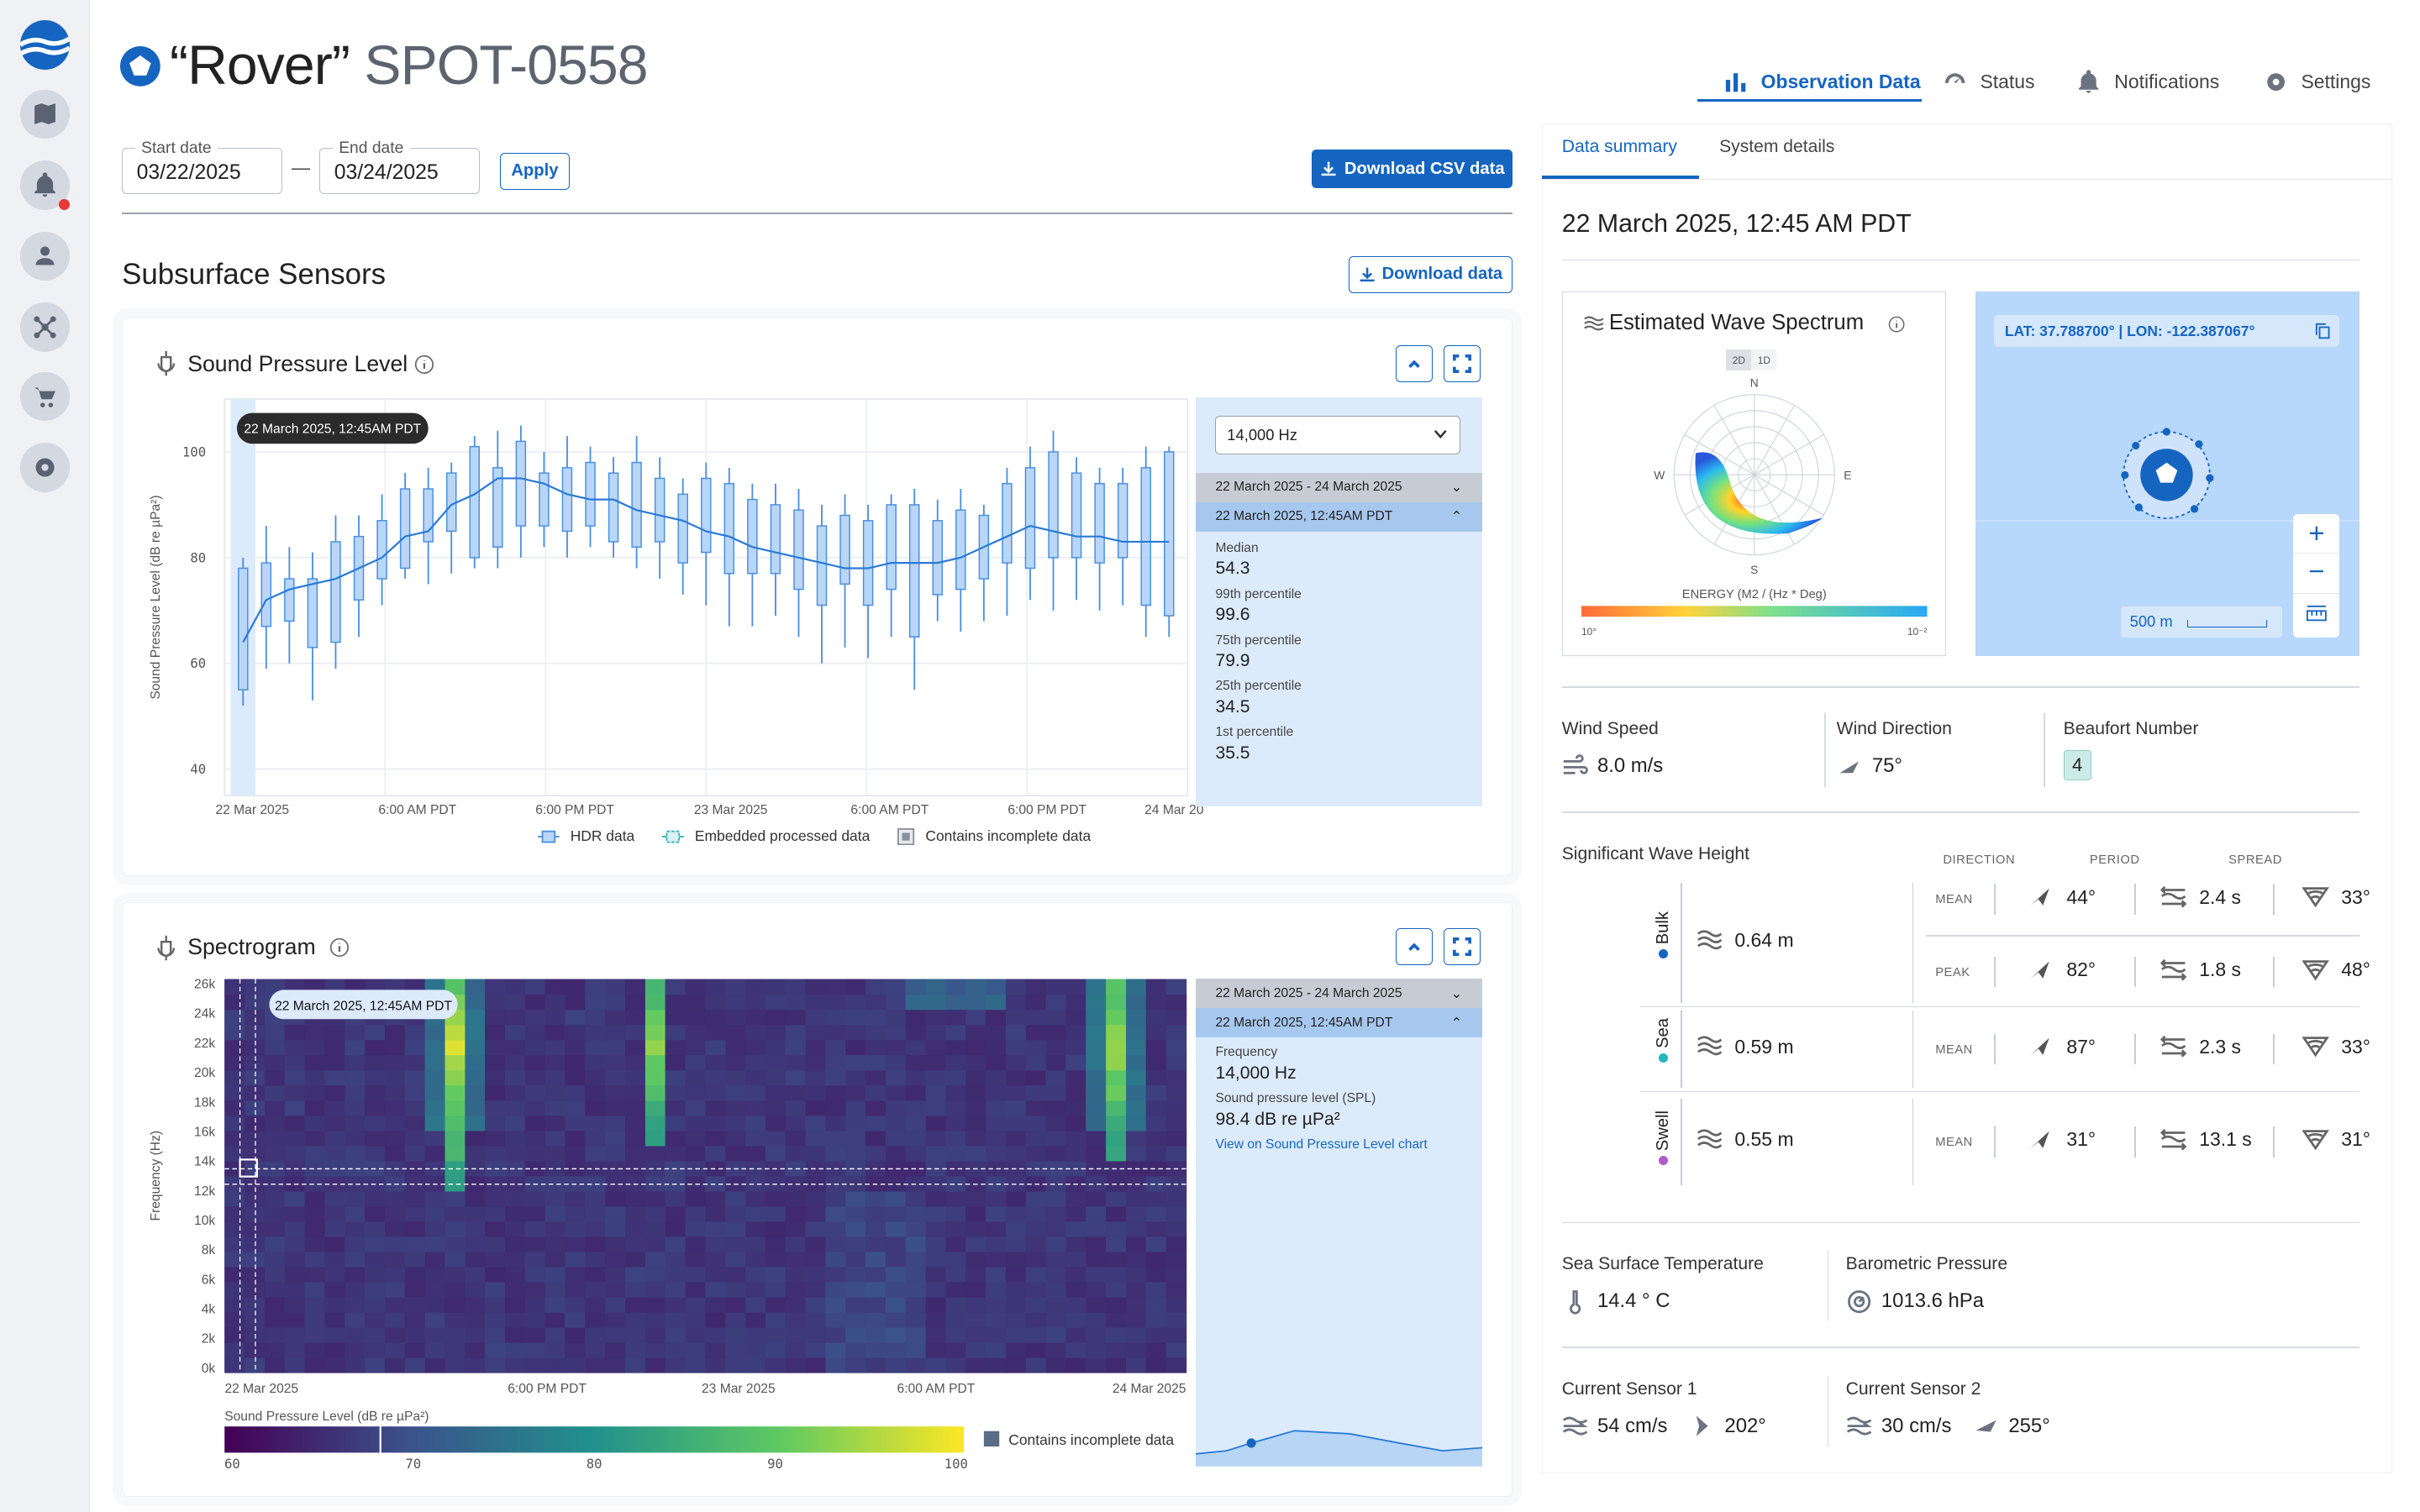  What do you see at coordinates (1777, 147) in the screenshot?
I see `tab-system-details: System details` at bounding box center [1777, 147].